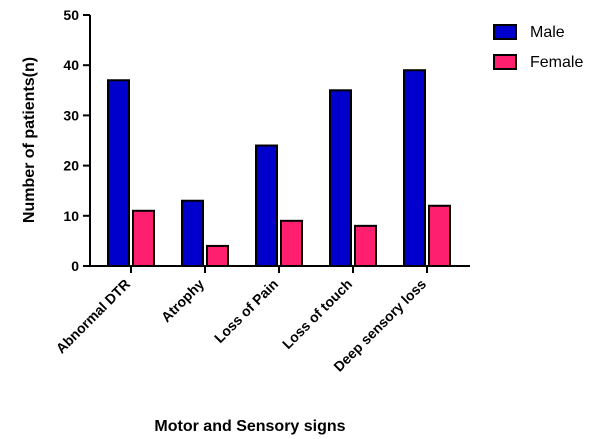  I want to click on y-tick-label: 30, so click(71, 115).